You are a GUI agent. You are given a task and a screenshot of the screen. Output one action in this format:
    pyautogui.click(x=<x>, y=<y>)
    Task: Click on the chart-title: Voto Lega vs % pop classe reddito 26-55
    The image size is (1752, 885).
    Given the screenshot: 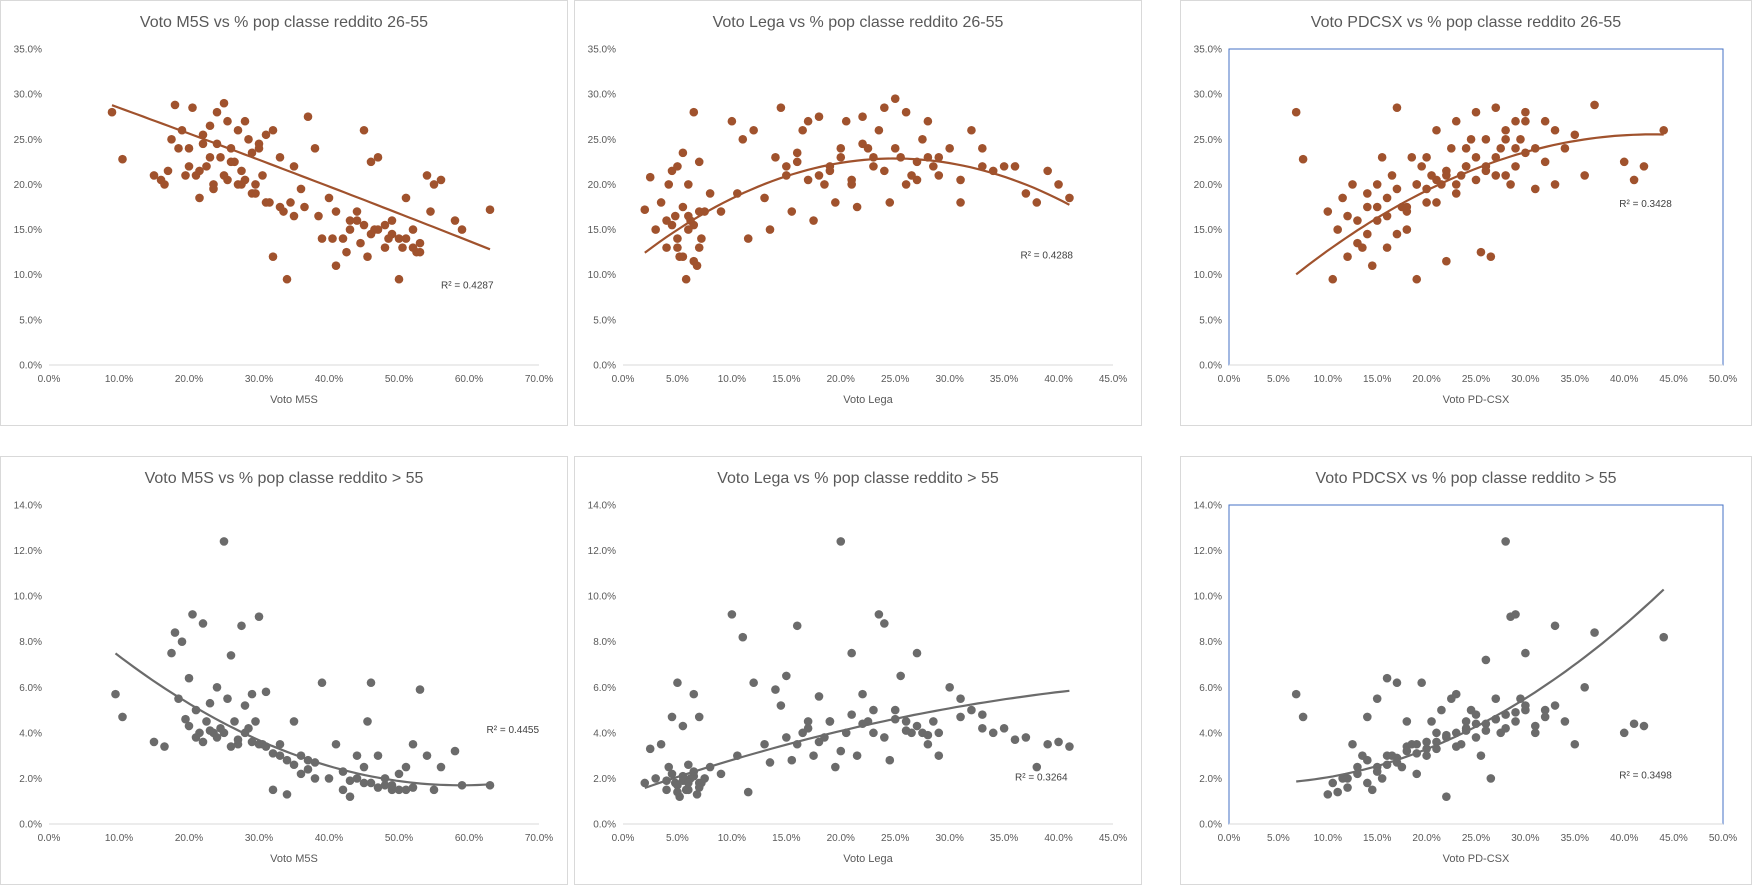 What is the action you would take?
    pyautogui.click(x=858, y=22)
    